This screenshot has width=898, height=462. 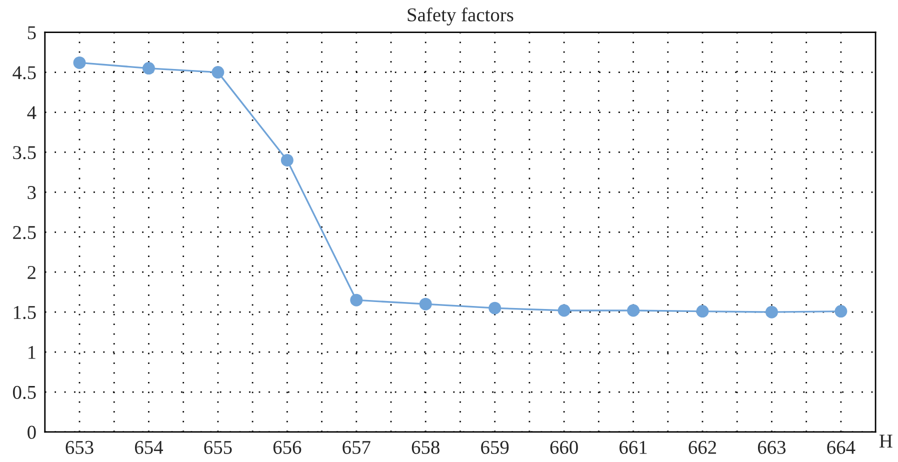 I want to click on x-tick-label: 659, so click(x=495, y=447).